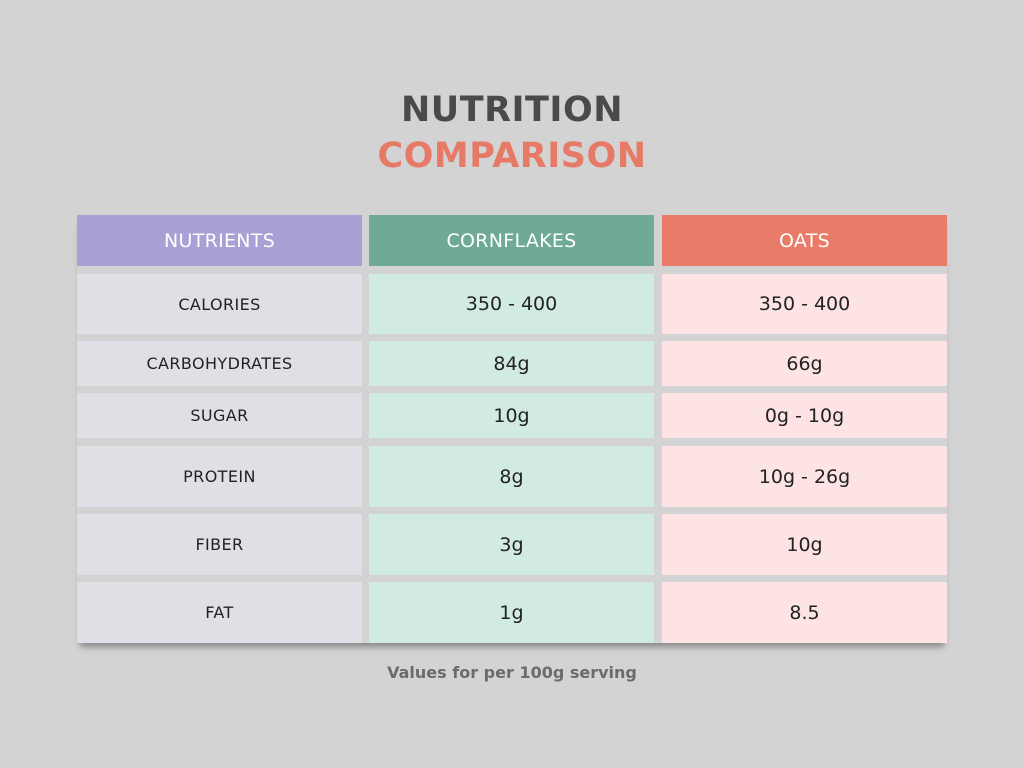 The height and width of the screenshot is (768, 1024). I want to click on cornflakes-value: 84g, so click(511, 363).